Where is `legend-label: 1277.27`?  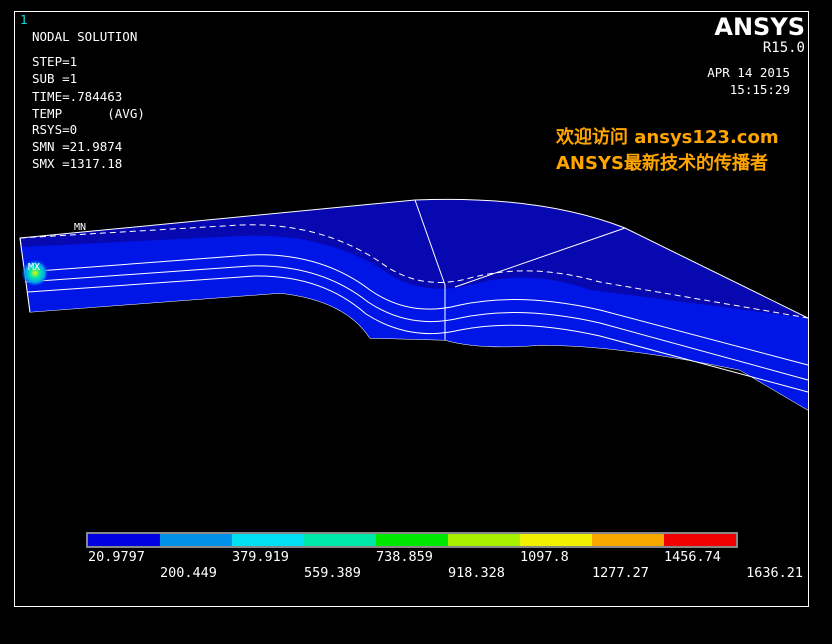 legend-label: 1277.27 is located at coordinates (620, 573).